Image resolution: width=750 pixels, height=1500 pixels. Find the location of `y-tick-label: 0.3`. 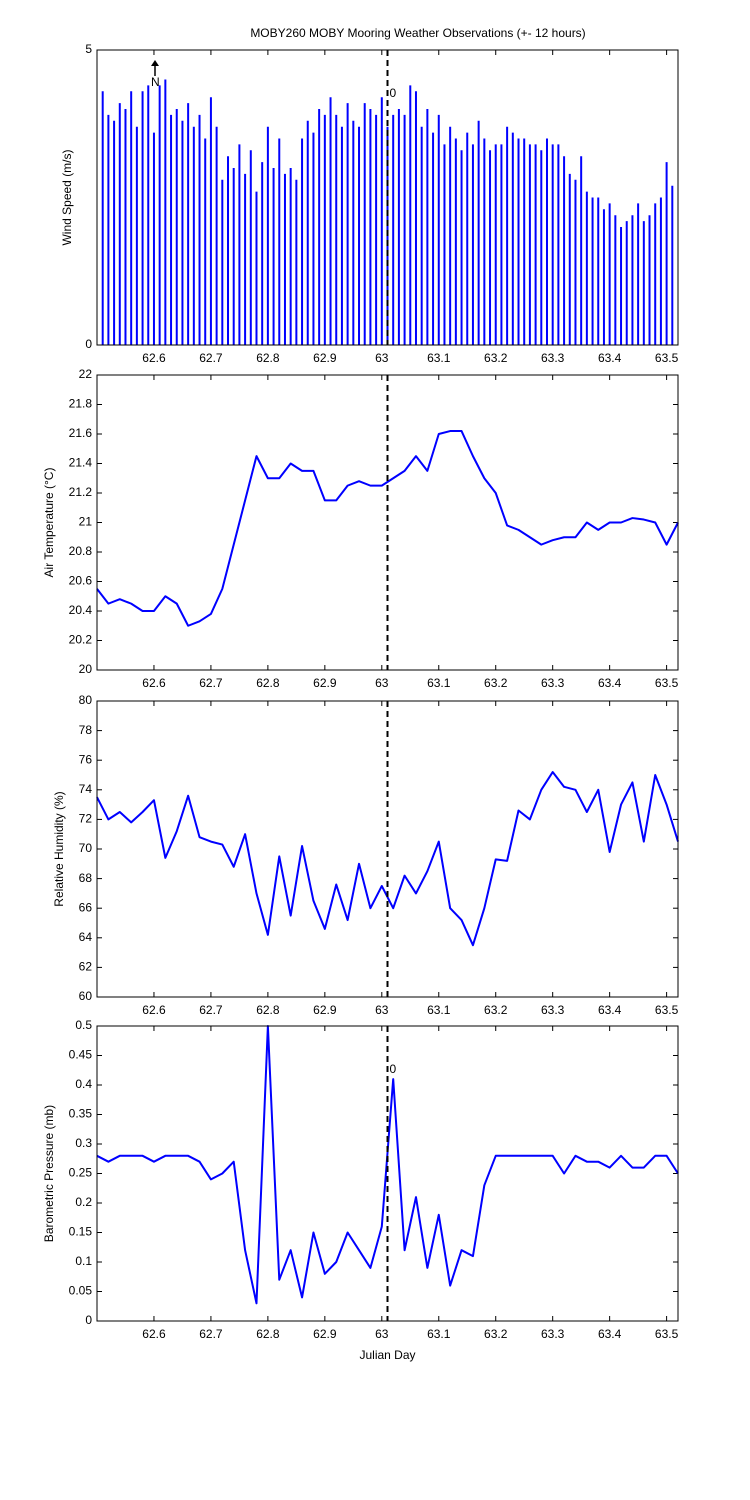

y-tick-label: 0.3 is located at coordinates (83, 1143).